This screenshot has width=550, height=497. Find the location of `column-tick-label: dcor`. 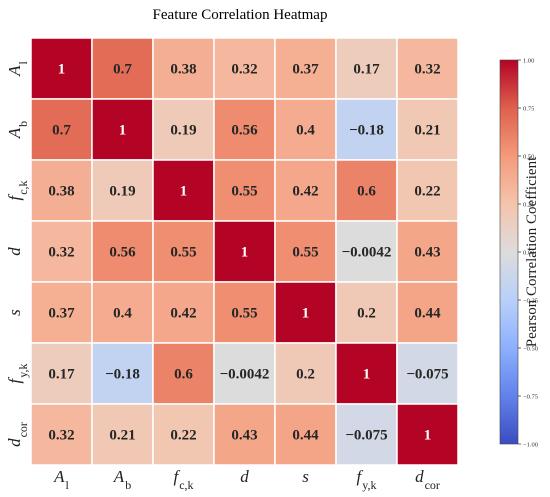

column-tick-label: dcor is located at coordinates (427, 479).